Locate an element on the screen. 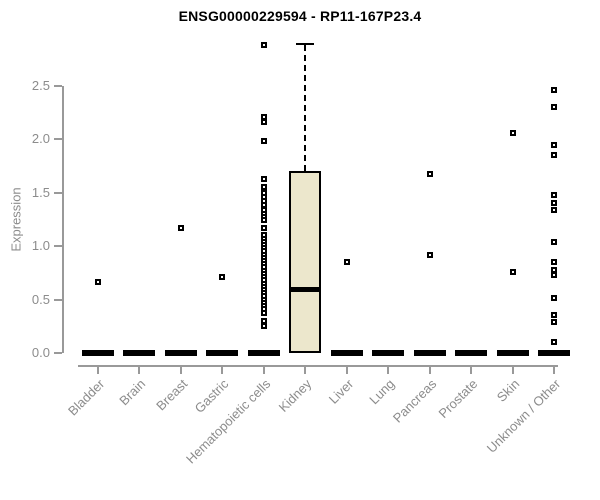 The image size is (600, 500). y-axis-label: Expression is located at coordinates (16, 219).